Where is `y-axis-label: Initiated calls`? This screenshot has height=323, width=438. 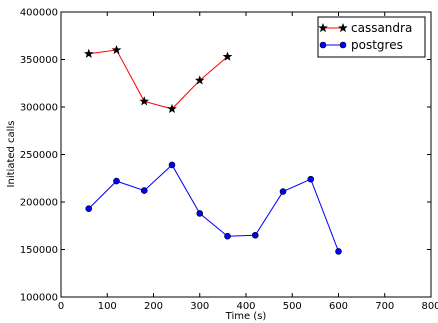 y-axis-label: Initiated calls is located at coordinates (11, 154).